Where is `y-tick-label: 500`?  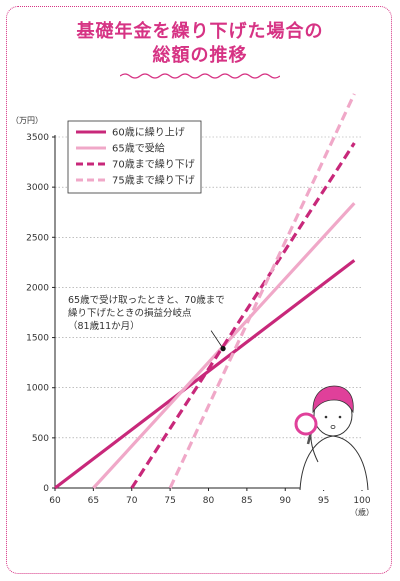 y-tick-label: 500 is located at coordinates (40, 439).